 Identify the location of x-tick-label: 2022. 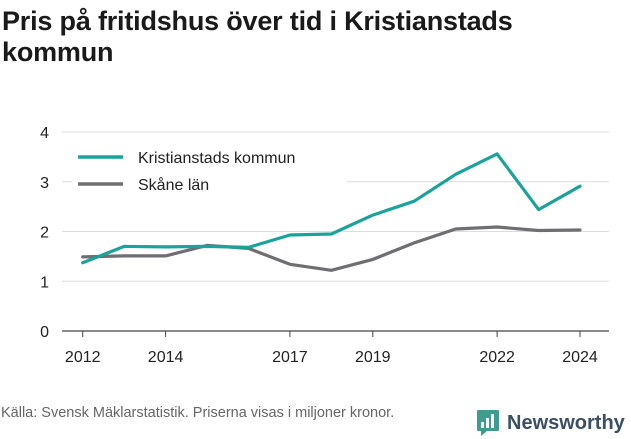
(497, 357).